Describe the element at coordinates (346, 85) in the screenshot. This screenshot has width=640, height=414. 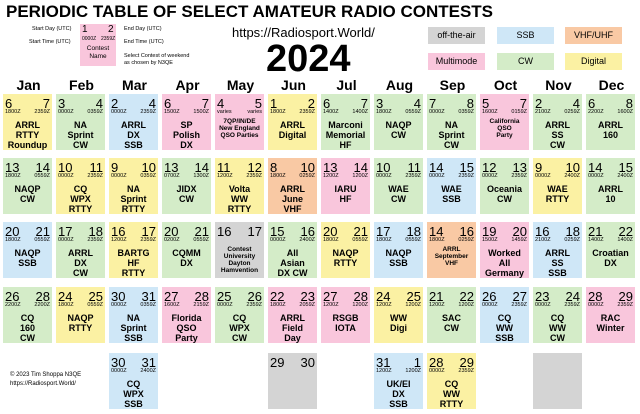
I see `month-label: Jul` at that location.